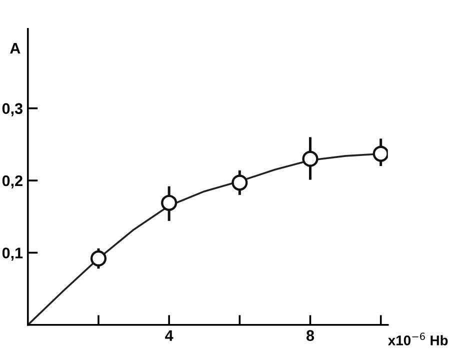 The width and height of the screenshot is (450, 361). What do you see at coordinates (12, 109) in the screenshot?
I see `y-tick-label: 0,3` at bounding box center [12, 109].